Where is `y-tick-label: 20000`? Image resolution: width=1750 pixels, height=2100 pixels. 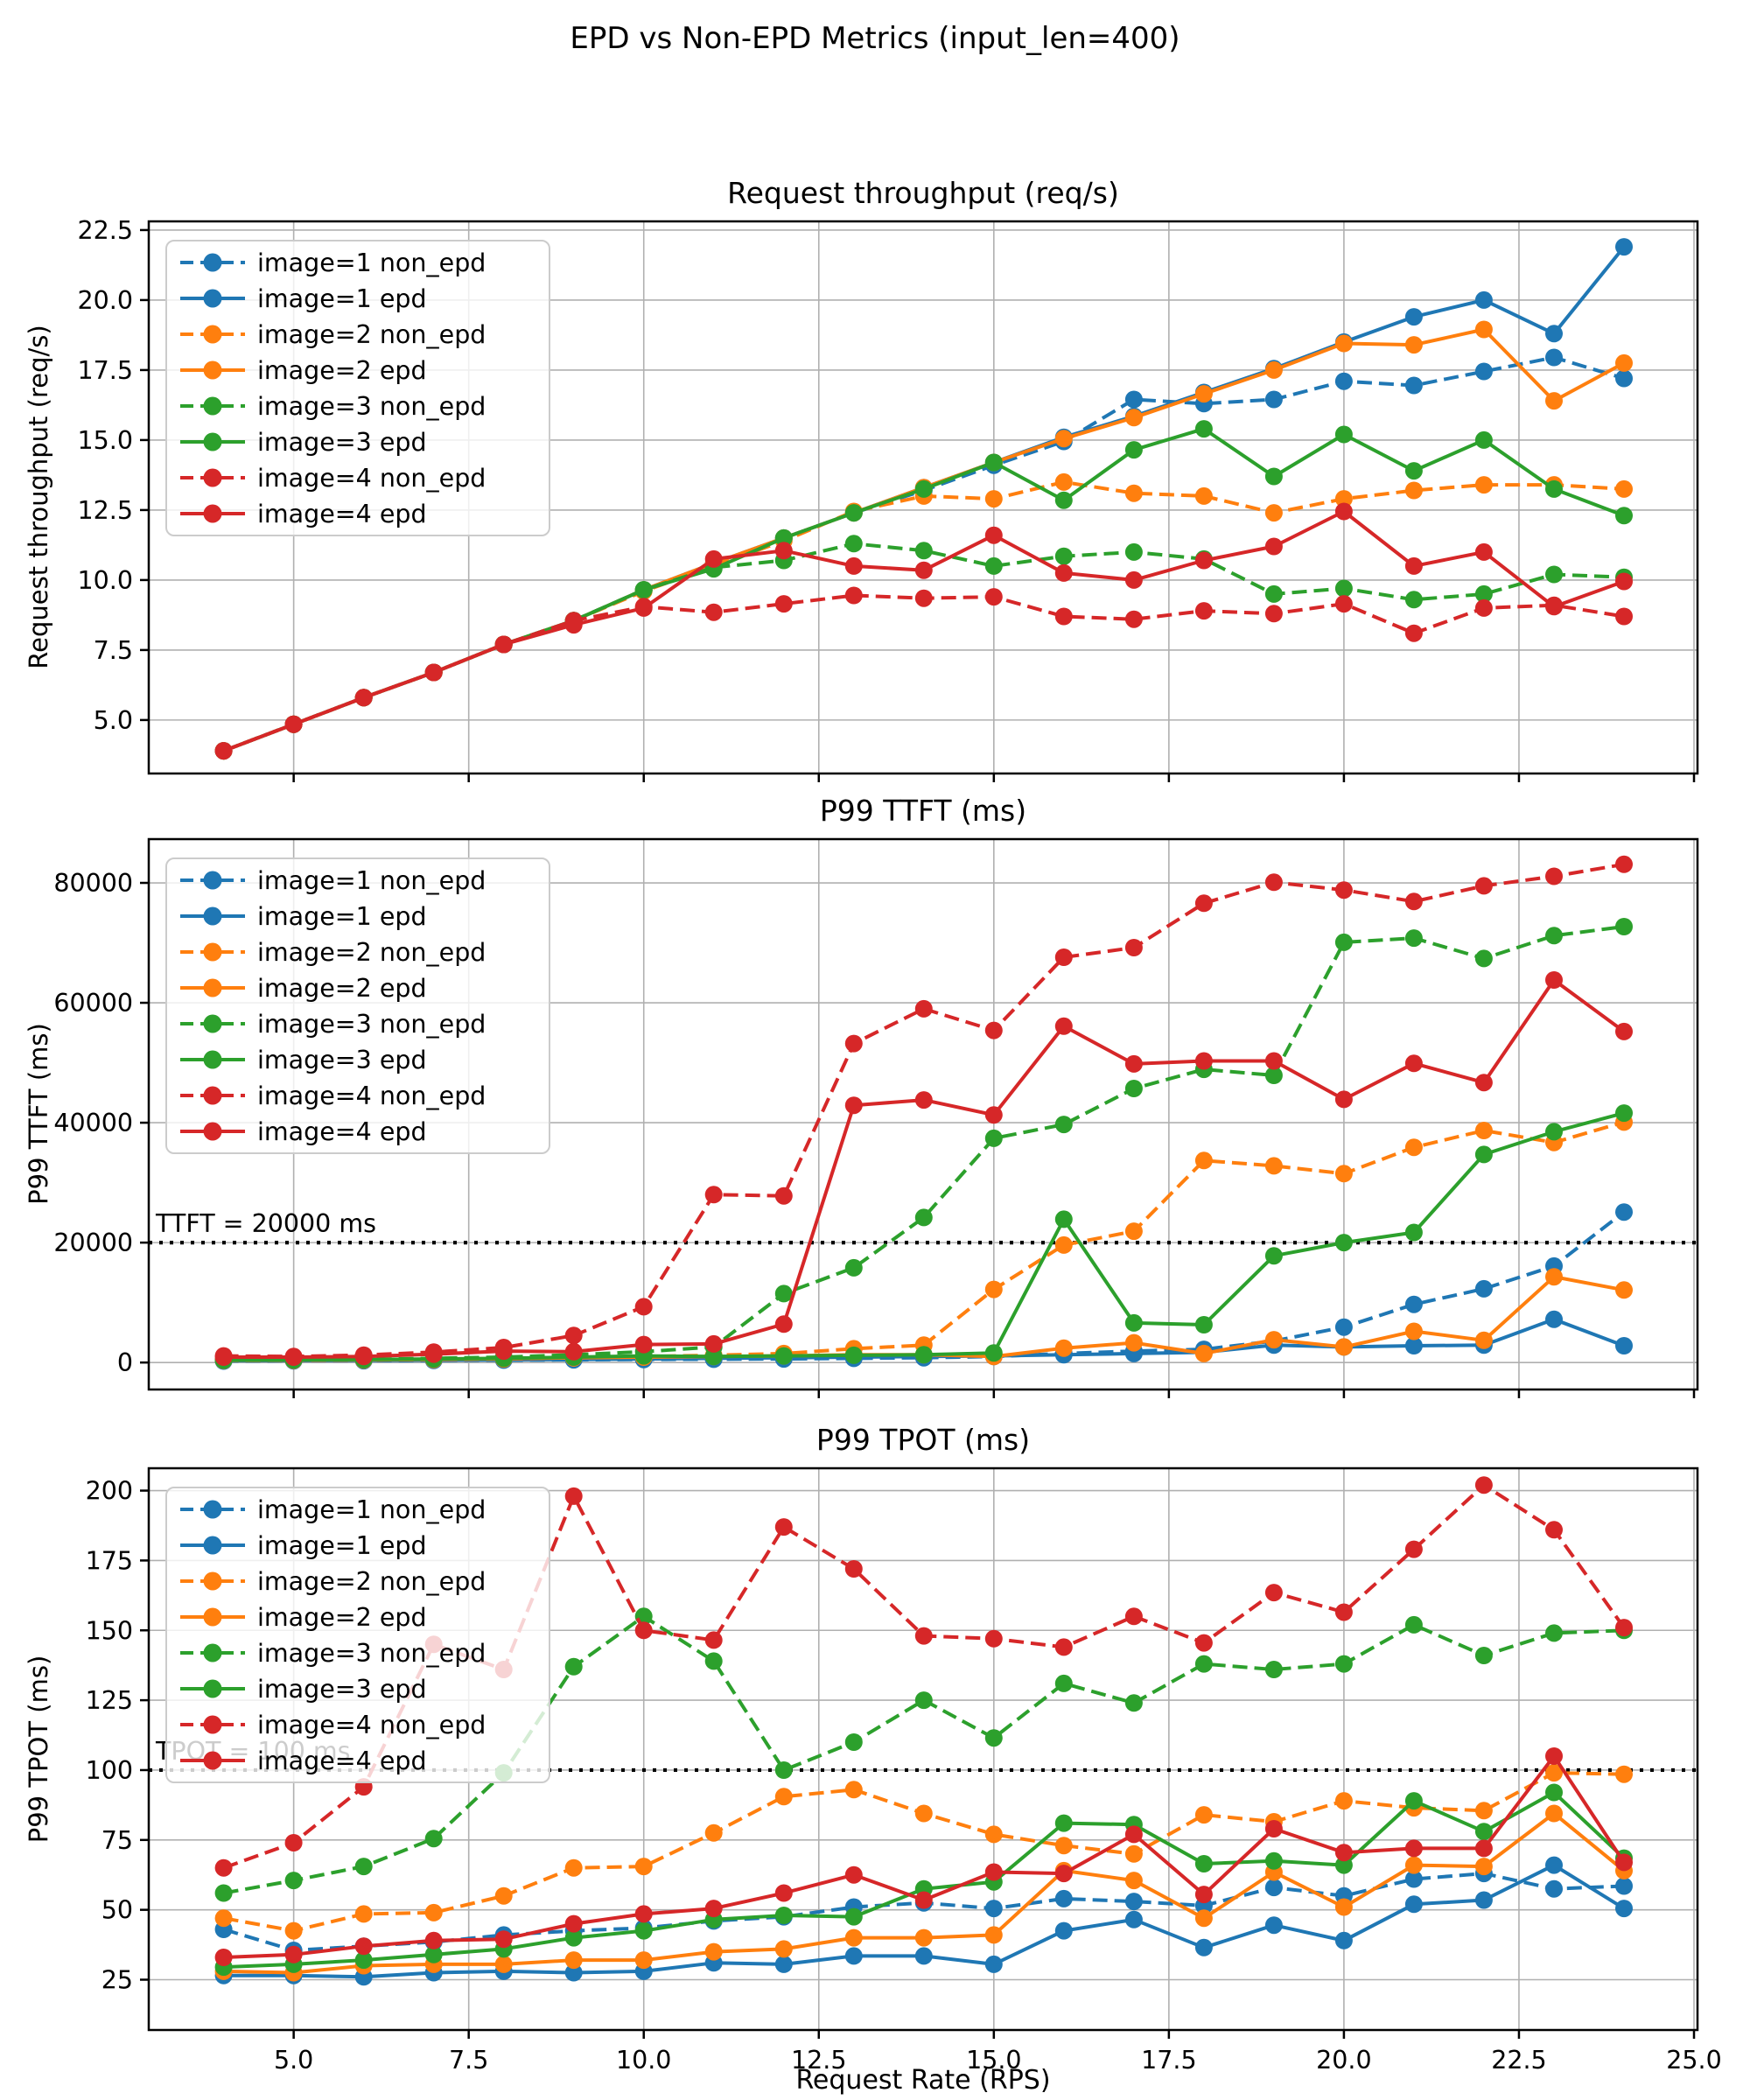 y-tick-label: 20000 is located at coordinates (93, 1242).